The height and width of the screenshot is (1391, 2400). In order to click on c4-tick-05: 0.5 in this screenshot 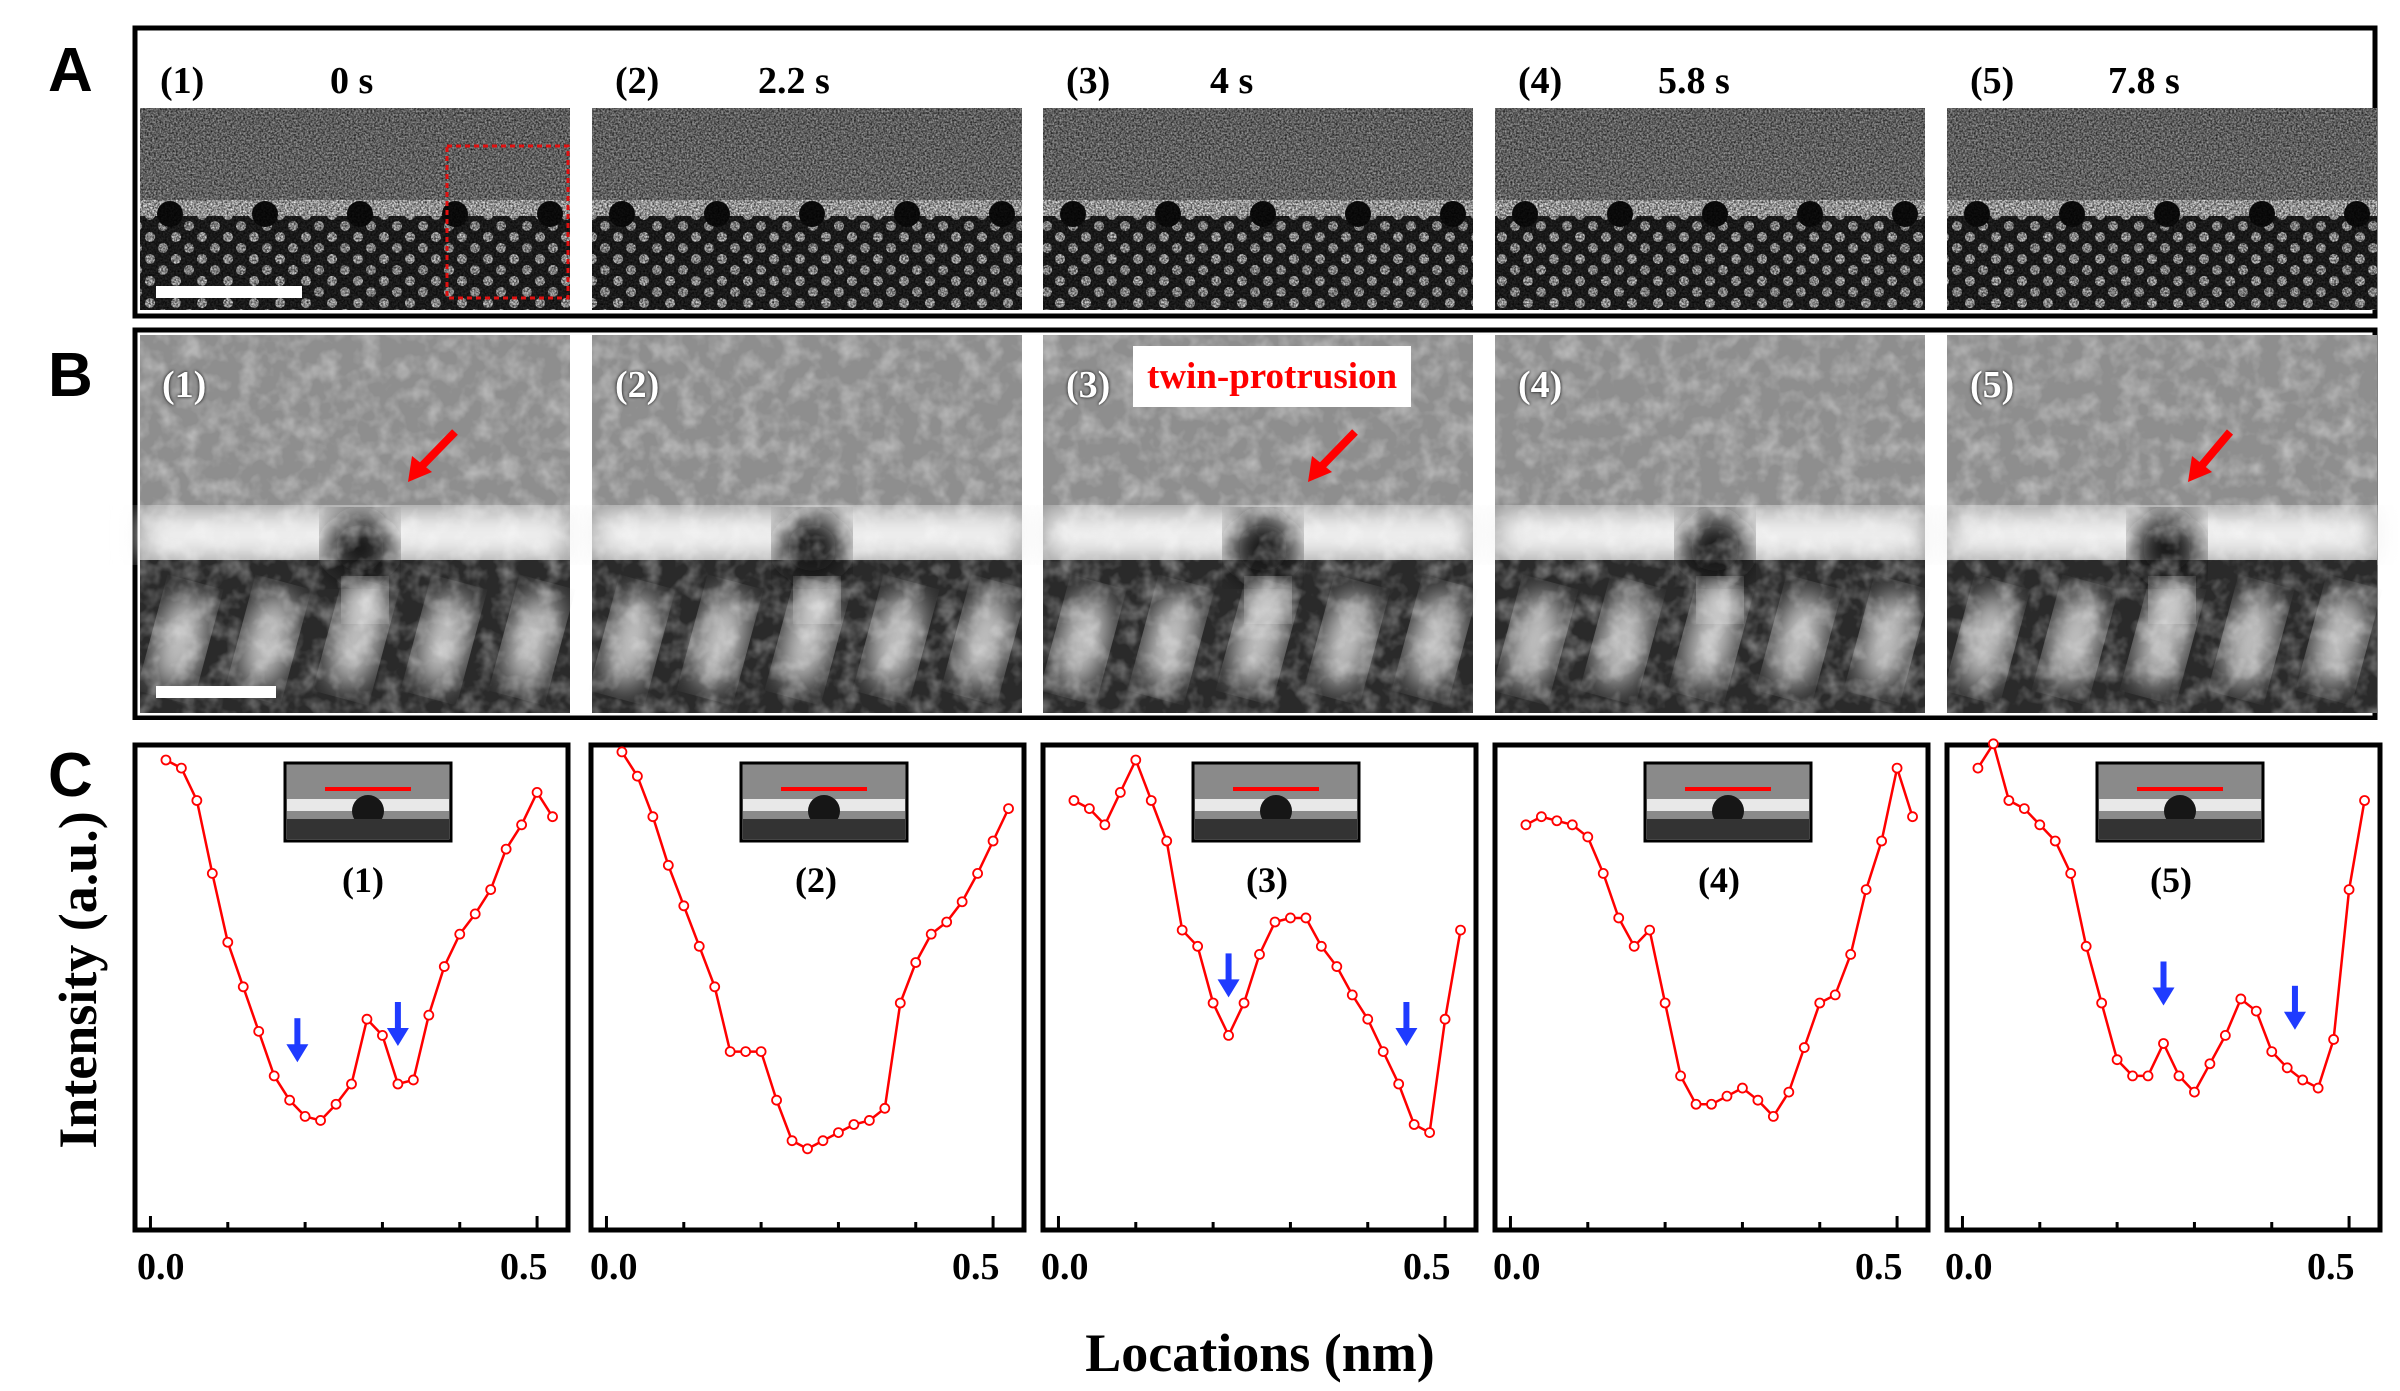, I will do `click(1879, 1267)`.